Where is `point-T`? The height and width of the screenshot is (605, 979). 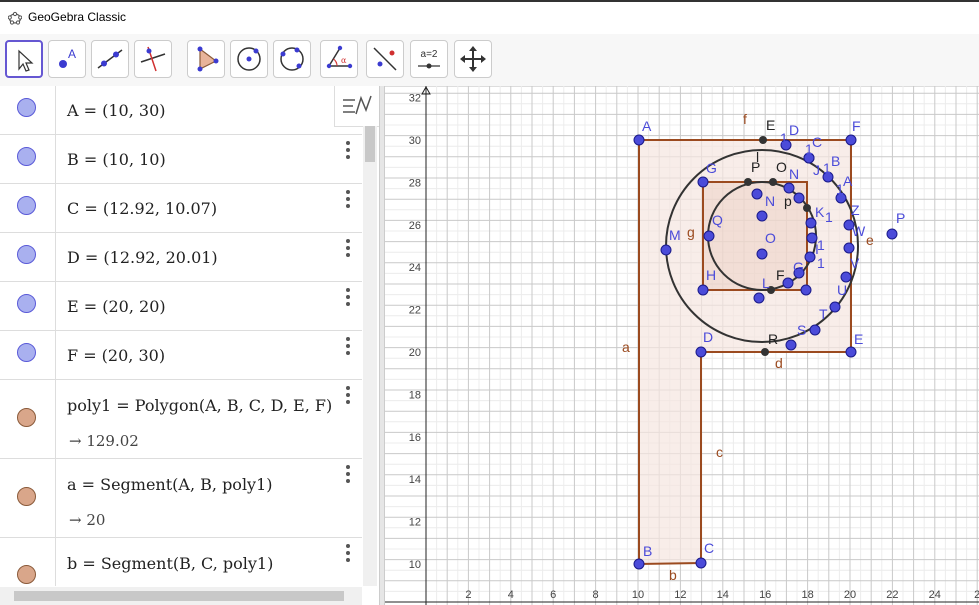 point-T is located at coordinates (835, 307).